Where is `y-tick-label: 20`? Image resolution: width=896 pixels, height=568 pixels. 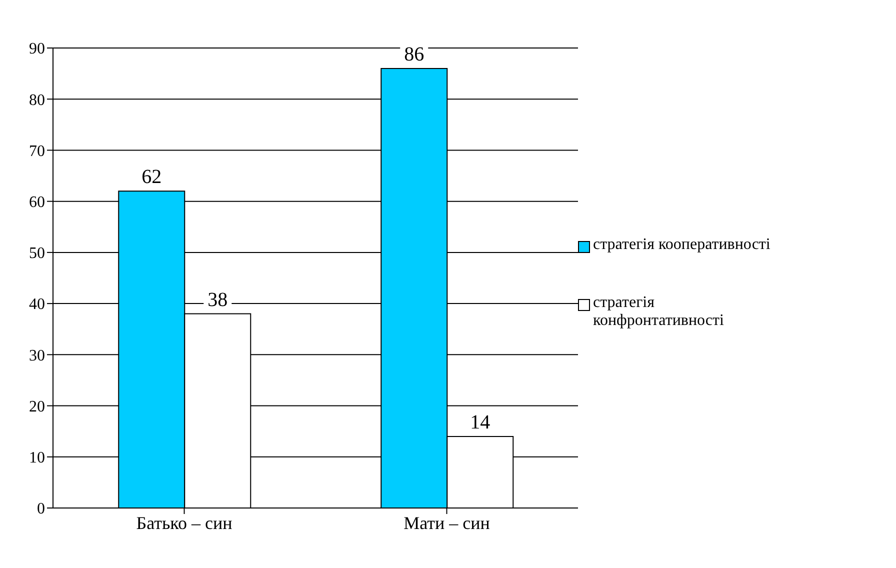
y-tick-label: 20 is located at coordinates (37, 407).